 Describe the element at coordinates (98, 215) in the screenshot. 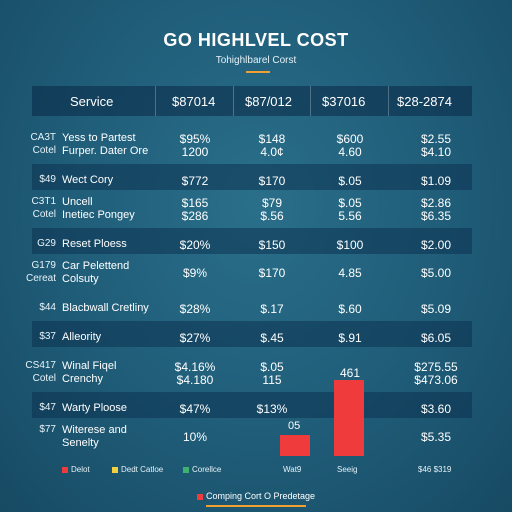

I see `row-service-name: Inetiec Pongey` at that location.